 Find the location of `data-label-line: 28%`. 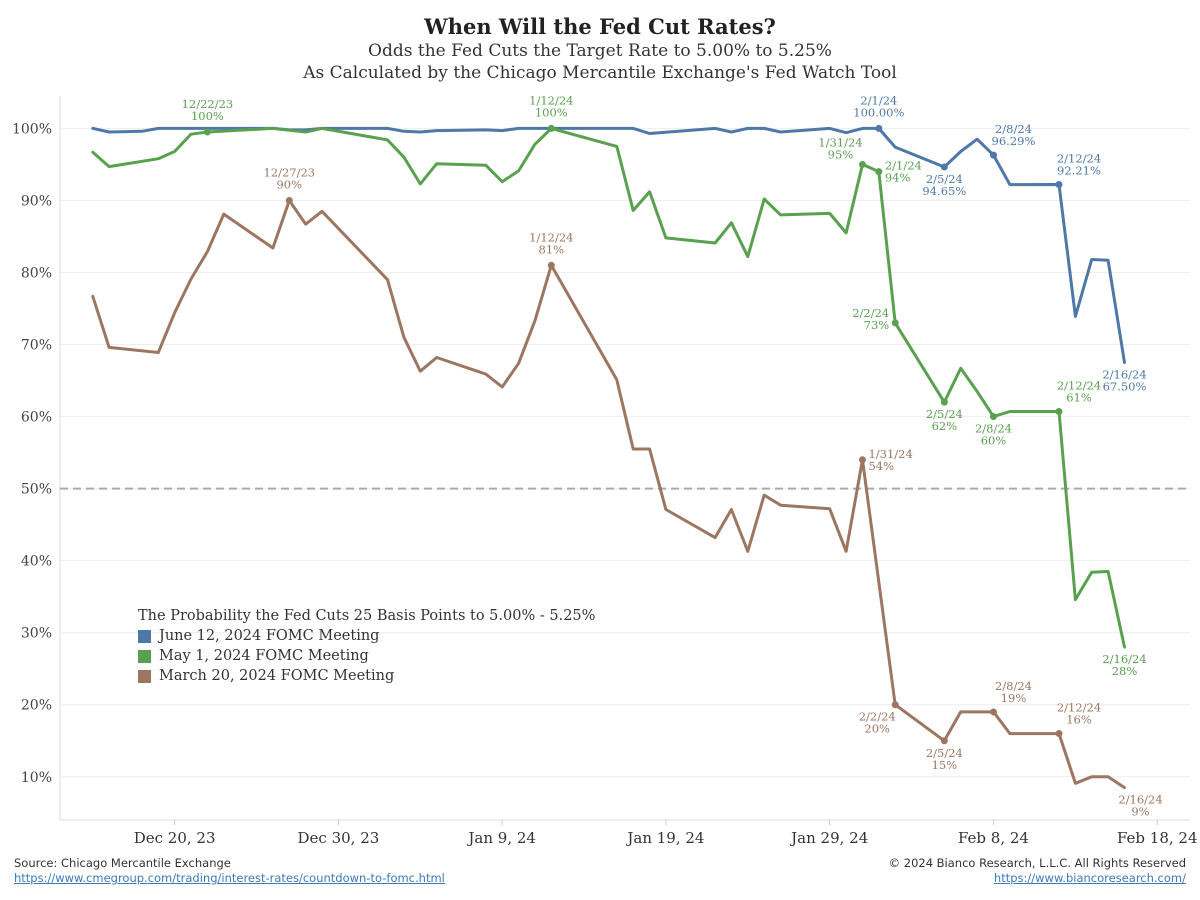

data-label-line: 28% is located at coordinates (1125, 671).